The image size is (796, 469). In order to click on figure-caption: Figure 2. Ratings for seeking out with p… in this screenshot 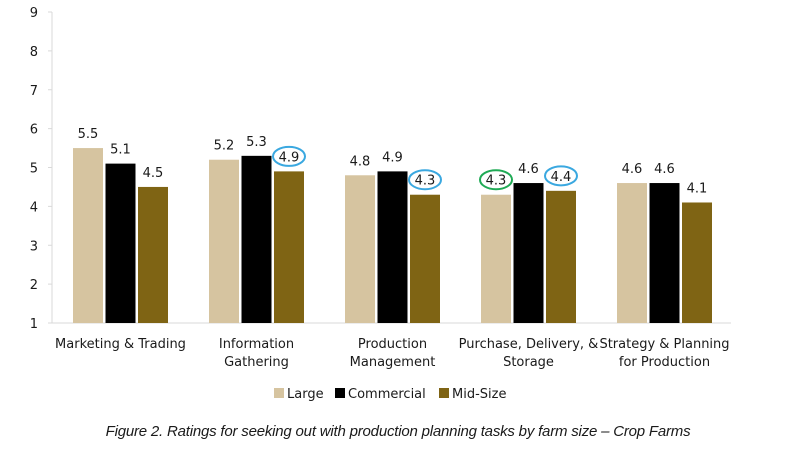, I will do `click(398, 431)`.